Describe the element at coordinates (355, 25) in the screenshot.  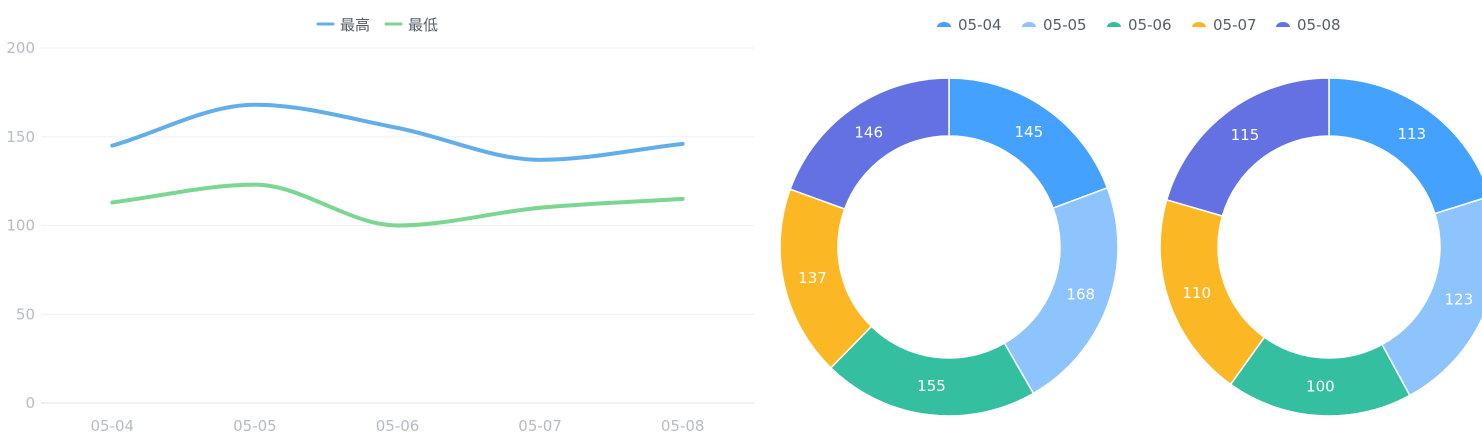
I see `legend-label: 最高` at that location.